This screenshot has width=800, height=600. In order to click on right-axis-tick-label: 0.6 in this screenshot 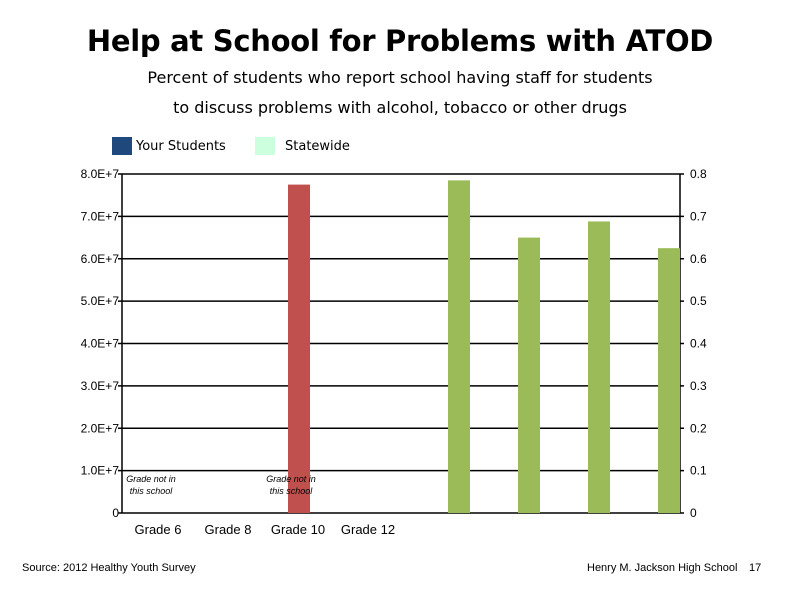, I will do `click(698, 259)`.